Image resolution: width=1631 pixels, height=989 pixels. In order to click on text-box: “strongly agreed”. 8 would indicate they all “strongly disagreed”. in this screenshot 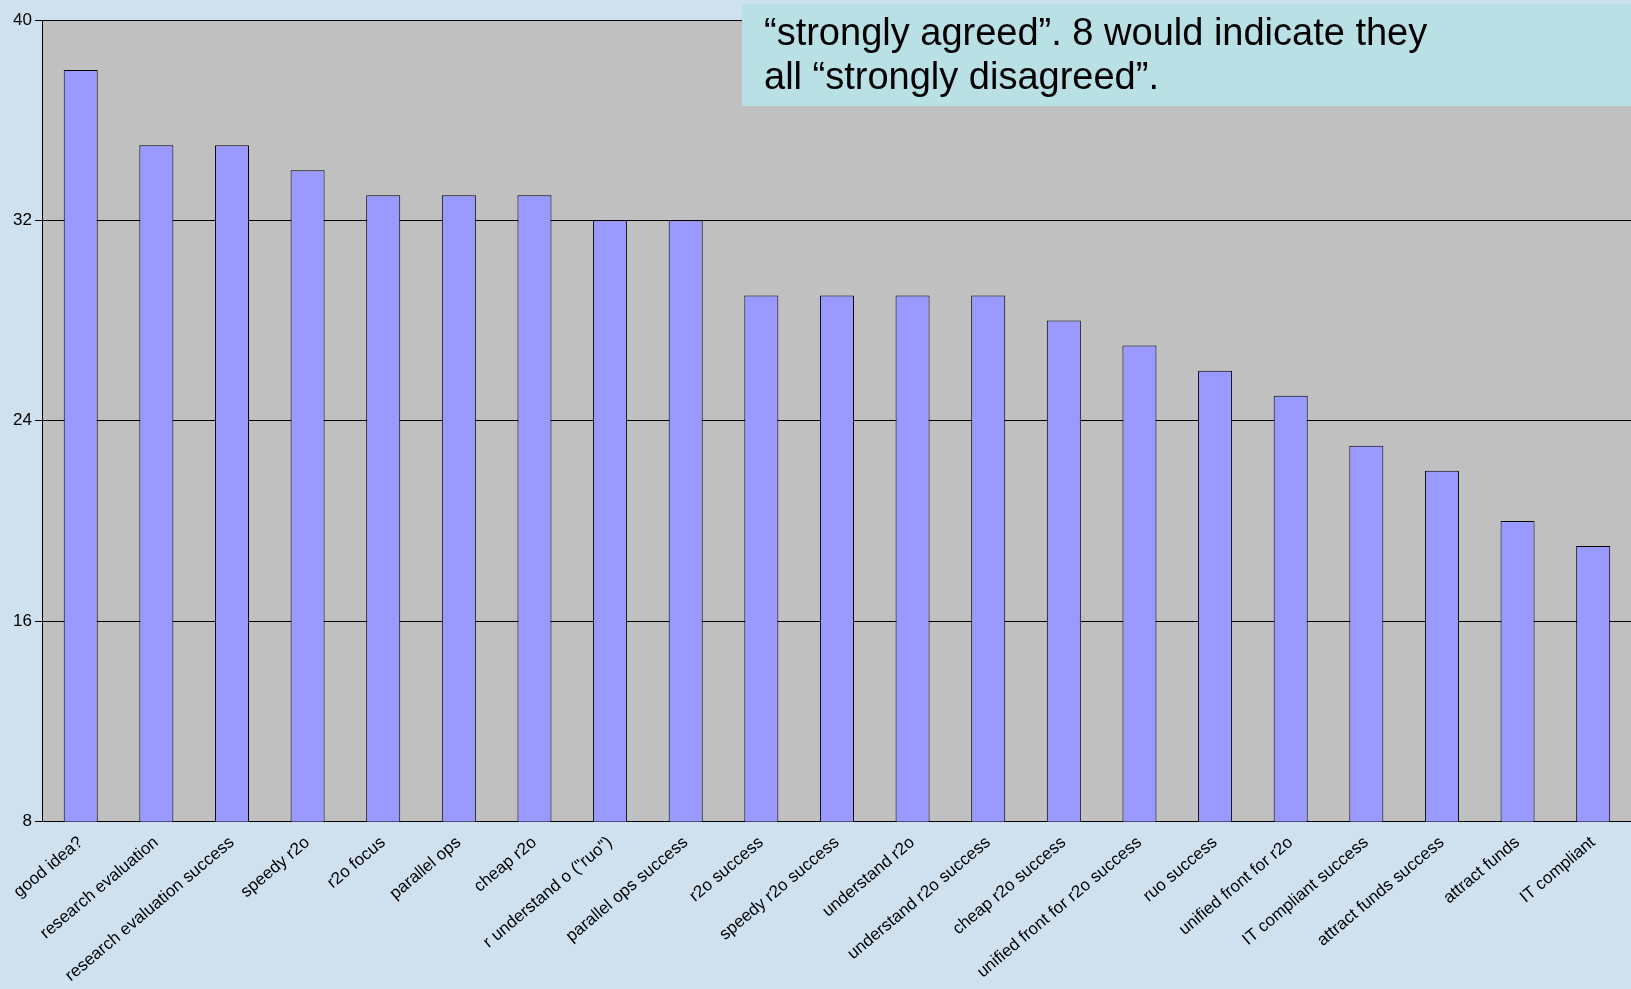, I will do `click(1186, 55)`.